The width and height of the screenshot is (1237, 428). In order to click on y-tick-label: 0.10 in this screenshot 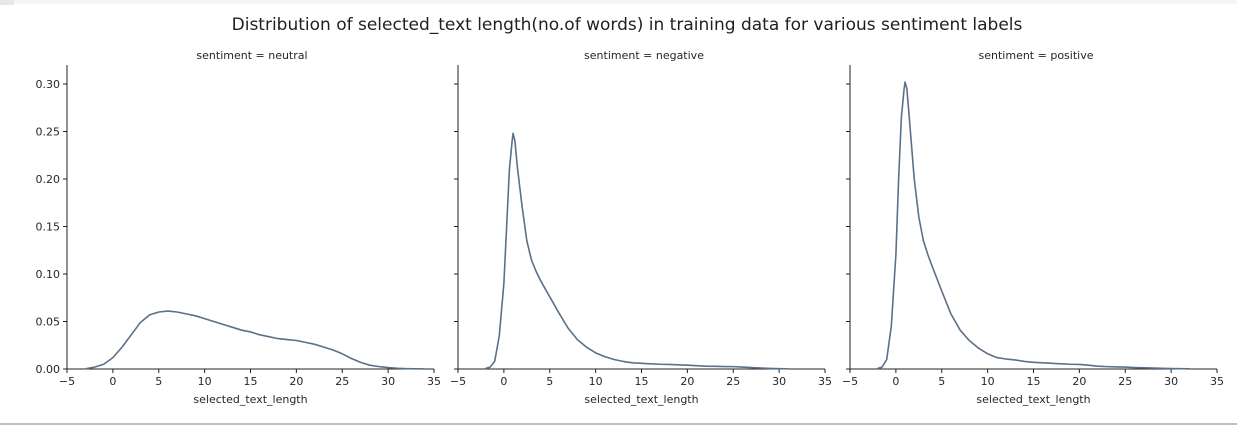, I will do `click(48, 274)`.